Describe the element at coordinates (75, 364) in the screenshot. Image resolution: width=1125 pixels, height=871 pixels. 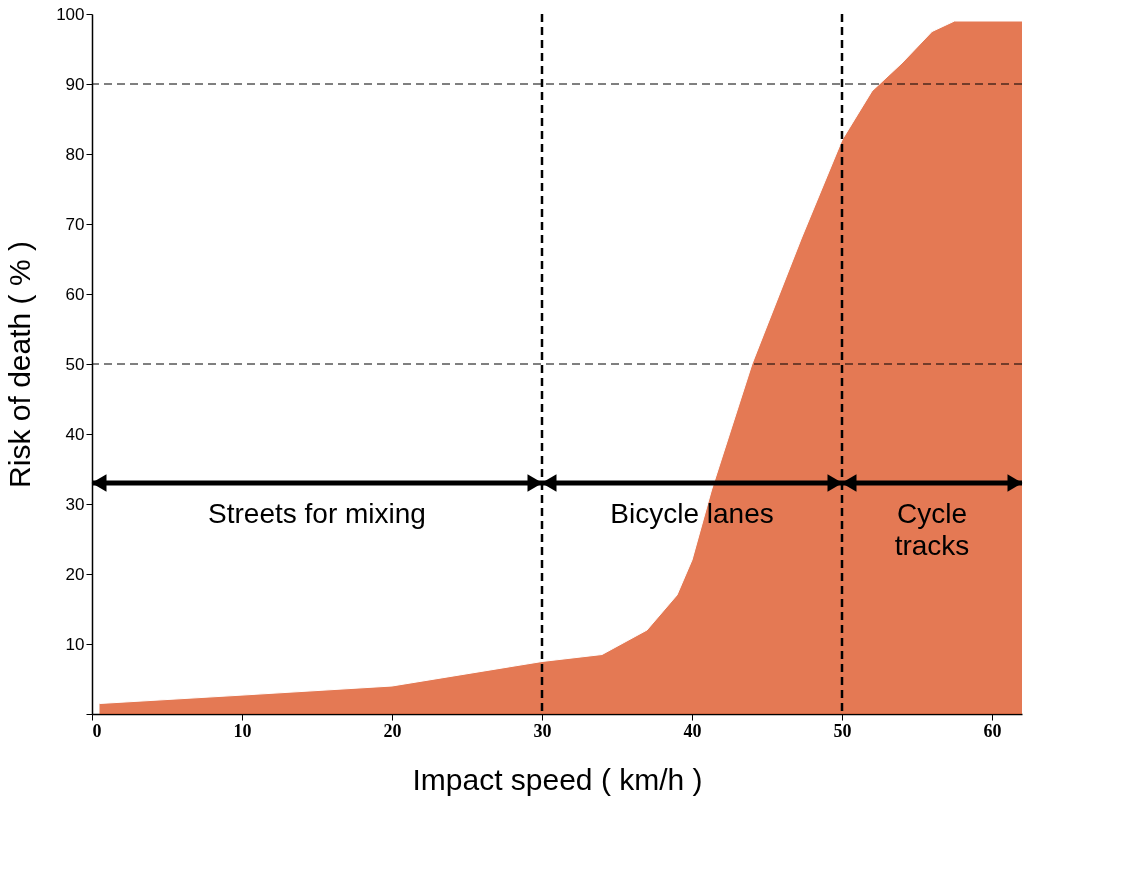
I see `y-tick-label: 50` at that location.